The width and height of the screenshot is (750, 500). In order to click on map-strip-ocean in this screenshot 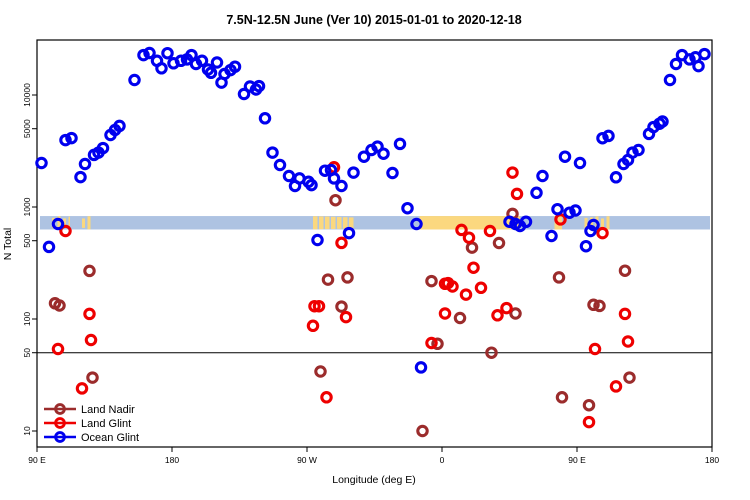, I will do `click(375, 223)`.